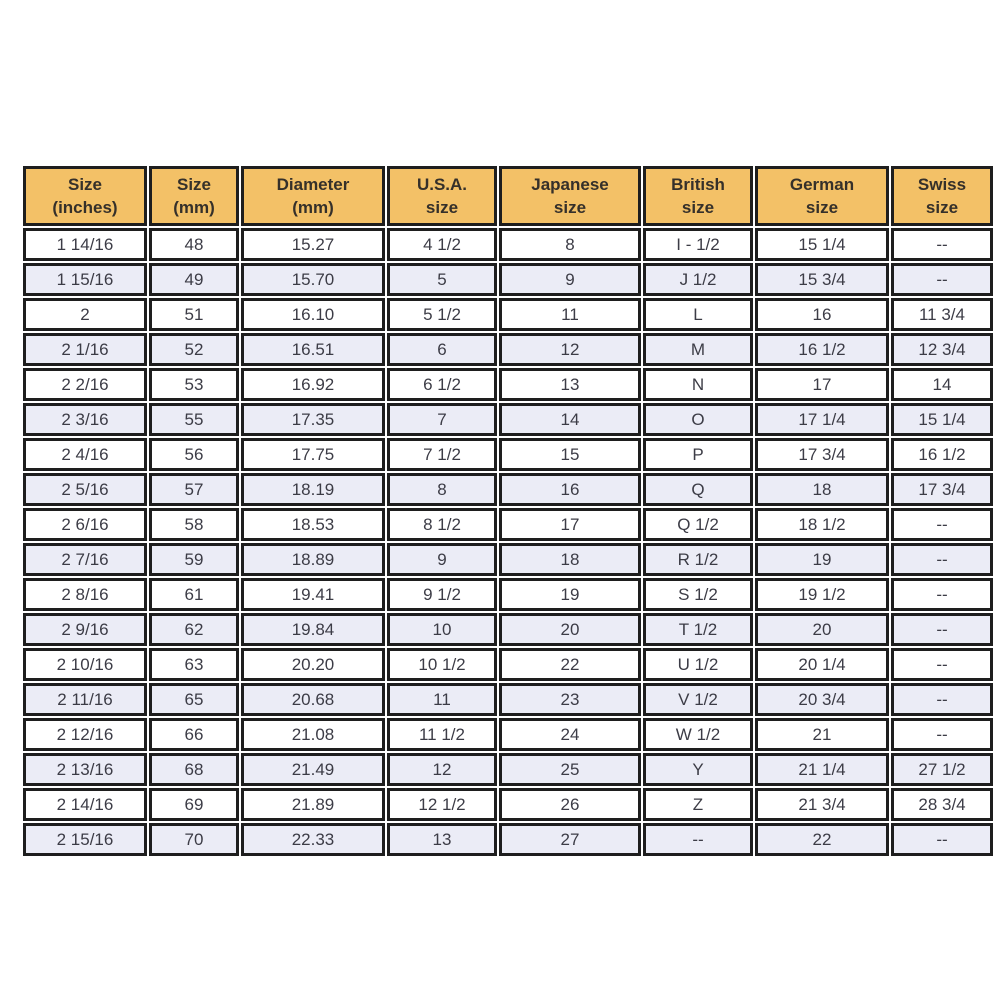 The height and width of the screenshot is (1000, 1000). Describe the element at coordinates (85, 594) in the screenshot. I see `table-cell: 2 8/16` at that location.